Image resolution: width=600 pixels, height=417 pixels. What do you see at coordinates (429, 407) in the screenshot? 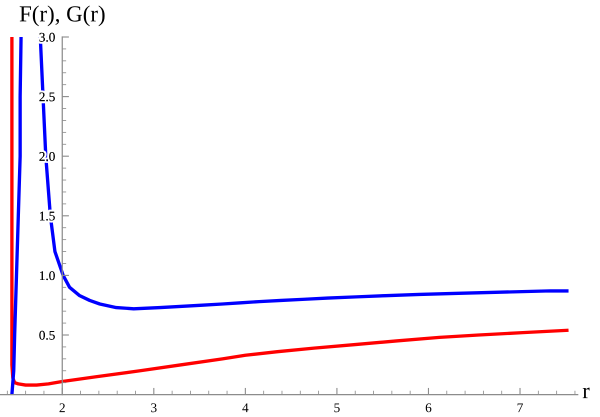
I see `x-tick-label: 6` at bounding box center [429, 407].